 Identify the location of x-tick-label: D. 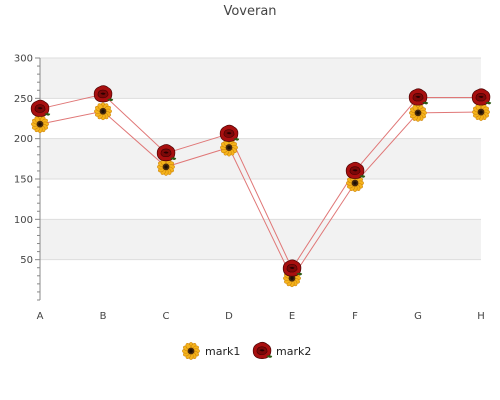
(229, 316).